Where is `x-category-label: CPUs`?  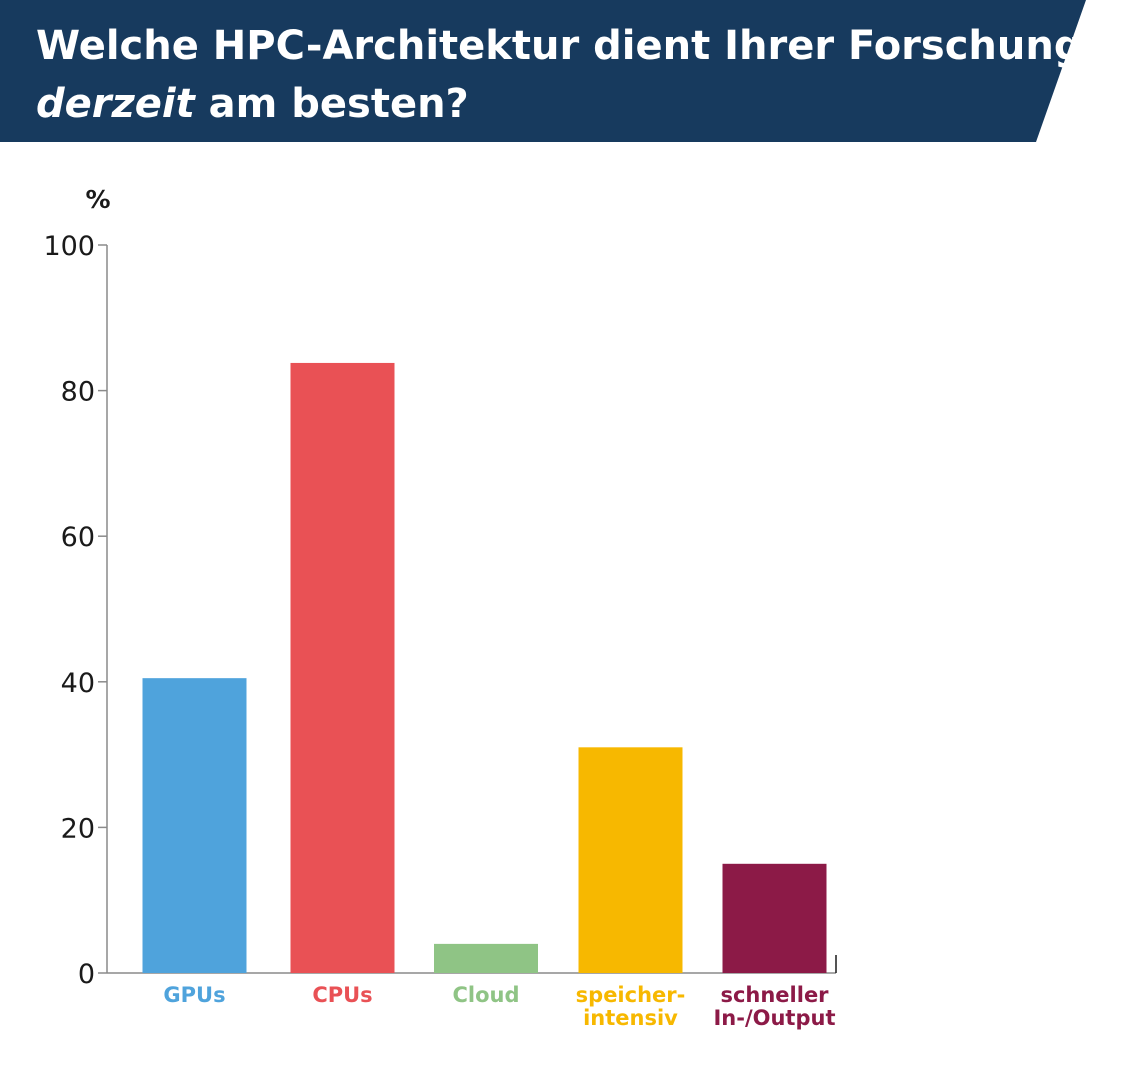
x-category-label: CPUs is located at coordinates (342, 995).